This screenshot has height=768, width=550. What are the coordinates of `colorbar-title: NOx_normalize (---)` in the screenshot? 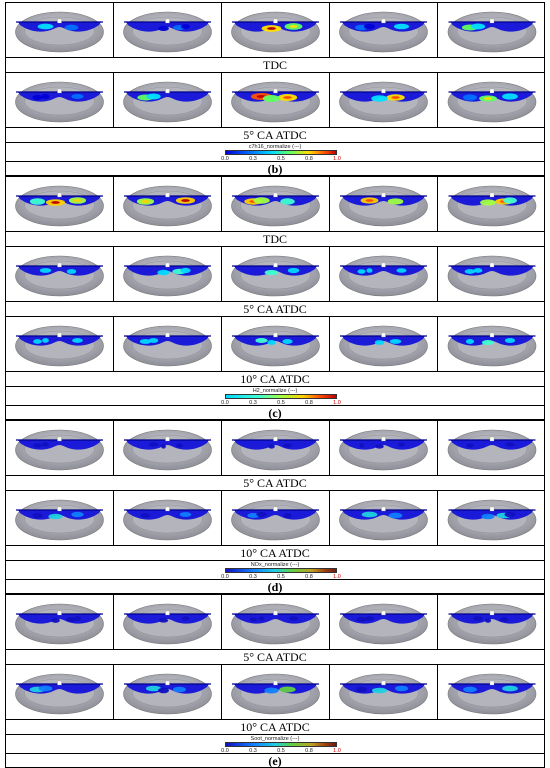 It's located at (275, 565).